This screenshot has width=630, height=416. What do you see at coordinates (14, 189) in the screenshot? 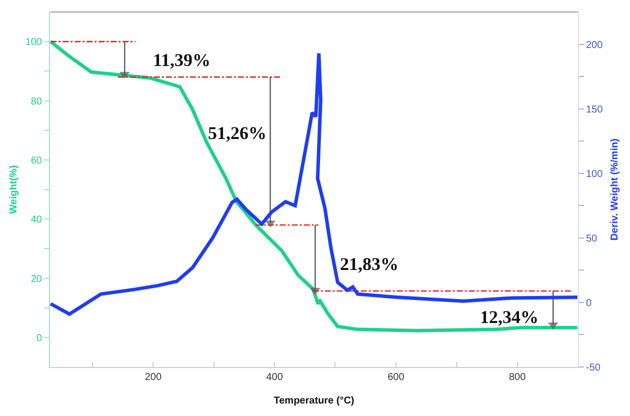
I see `y-axis-title: Weight(%)` at bounding box center [14, 189].